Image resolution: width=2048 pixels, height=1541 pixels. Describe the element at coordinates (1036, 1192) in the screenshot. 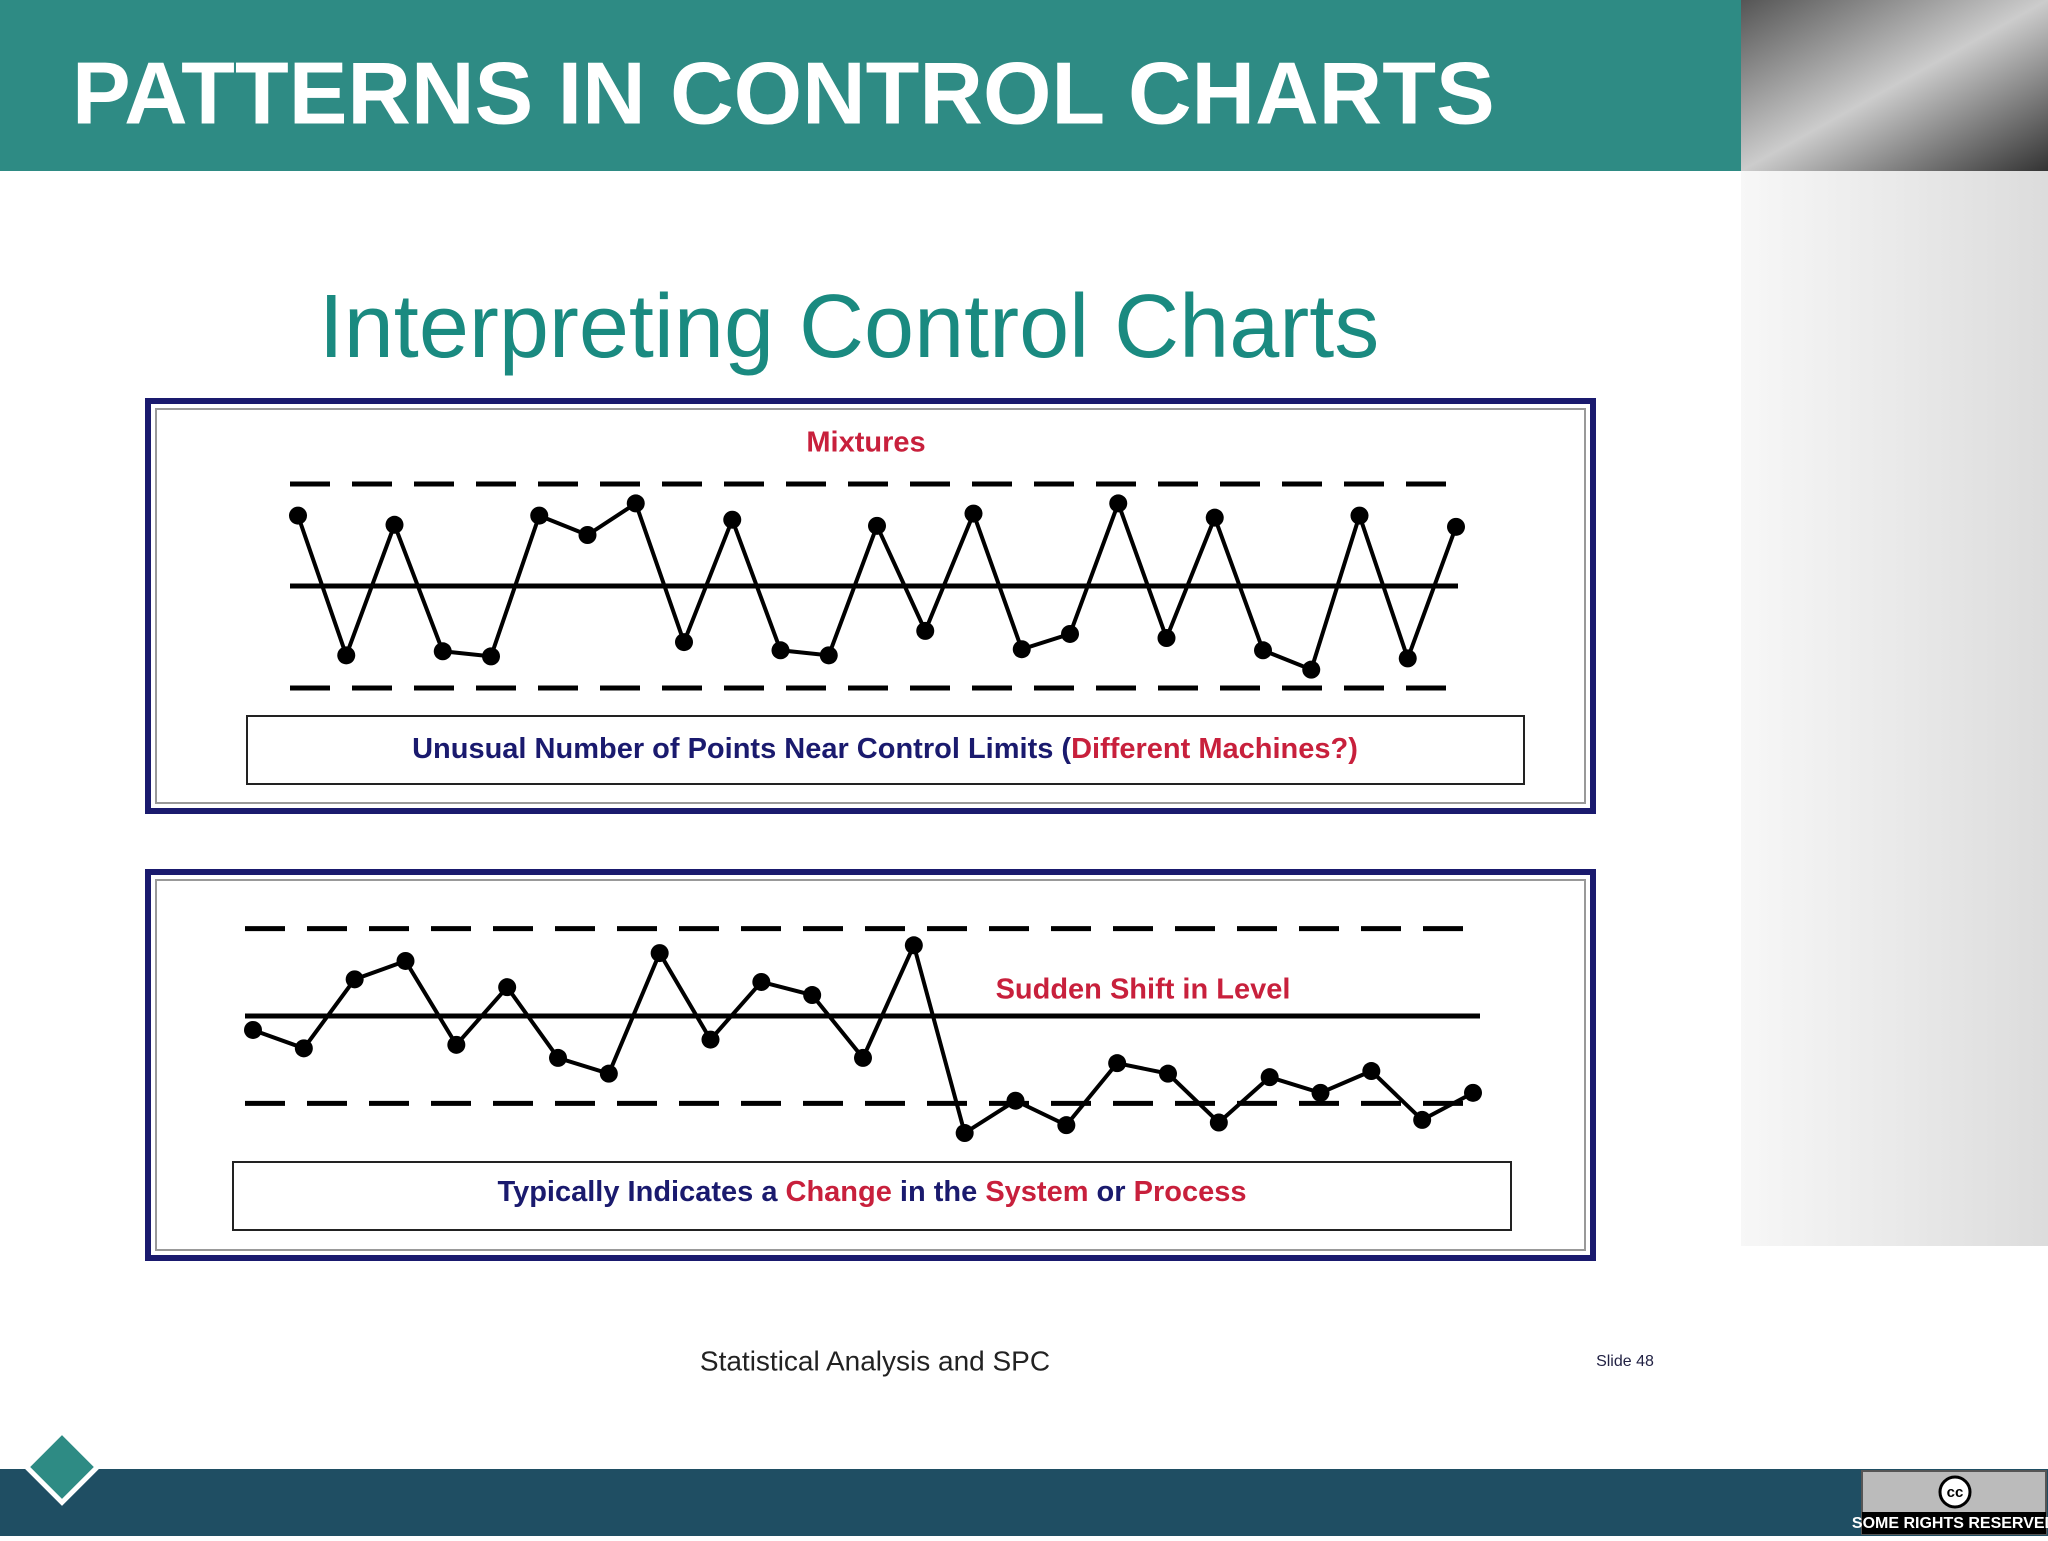

I see `caption-segment: System` at that location.